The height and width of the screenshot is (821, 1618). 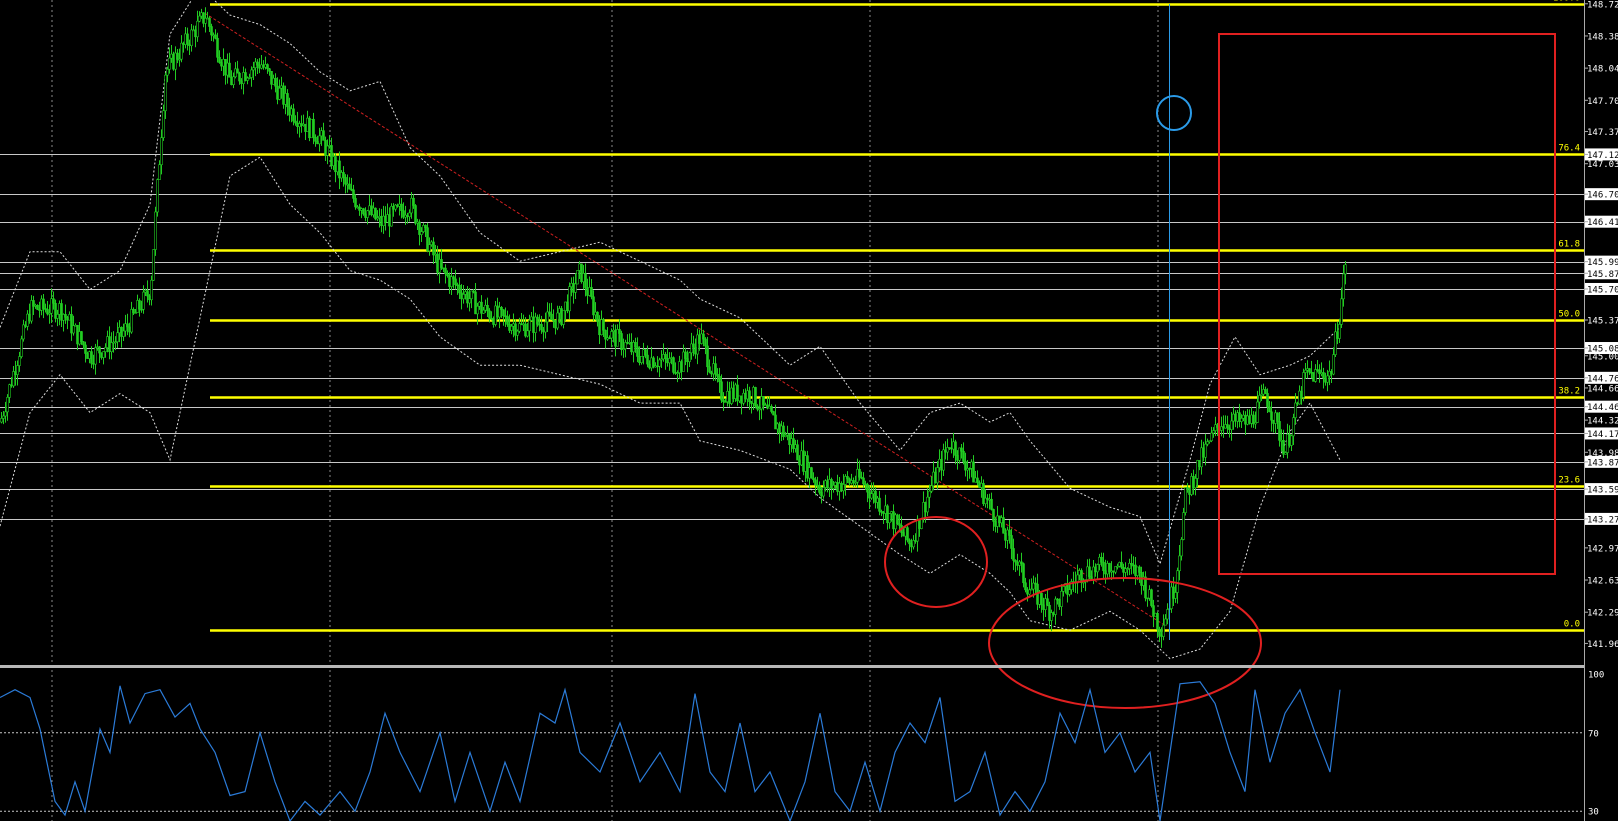 What do you see at coordinates (936, 562) in the screenshot?
I see `red-ellipse-small` at bounding box center [936, 562].